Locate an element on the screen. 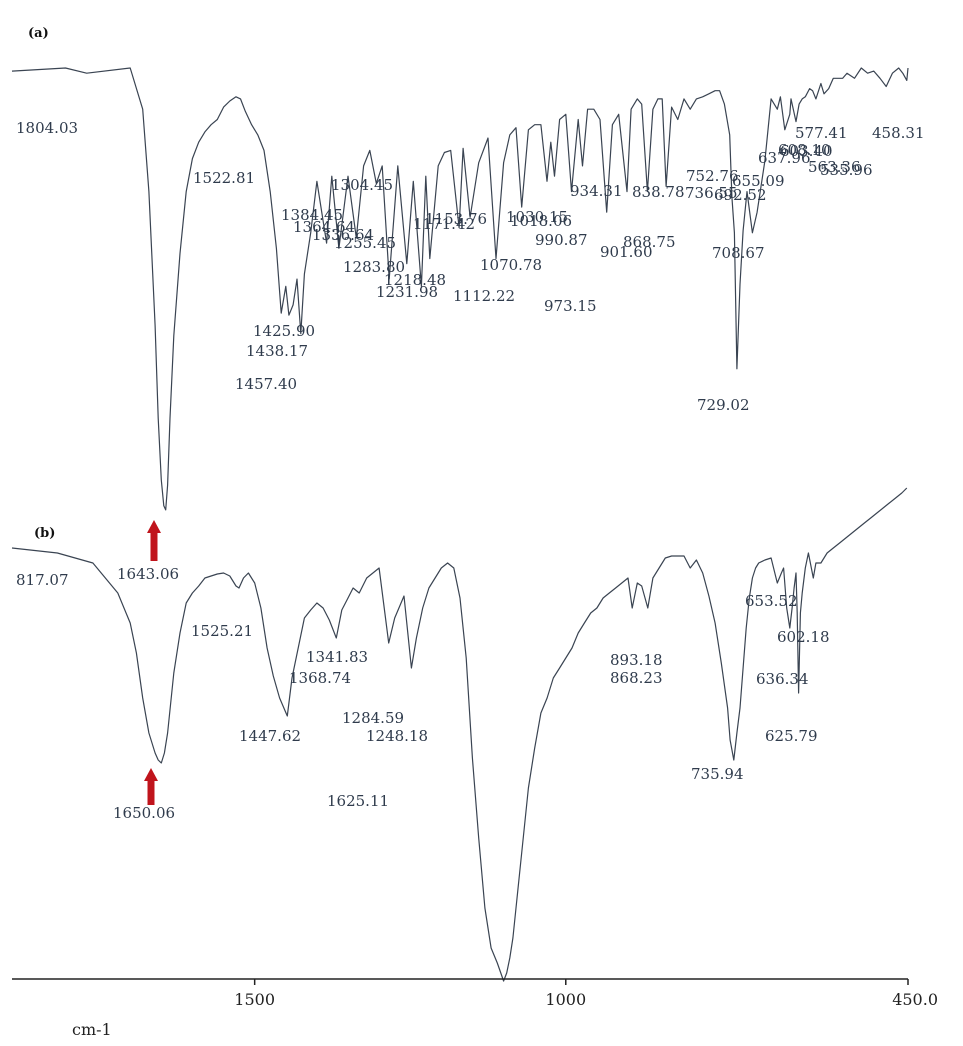 This screenshot has width=963, height=1046. peak-arrow-b-shaft is located at coordinates (151, 792).